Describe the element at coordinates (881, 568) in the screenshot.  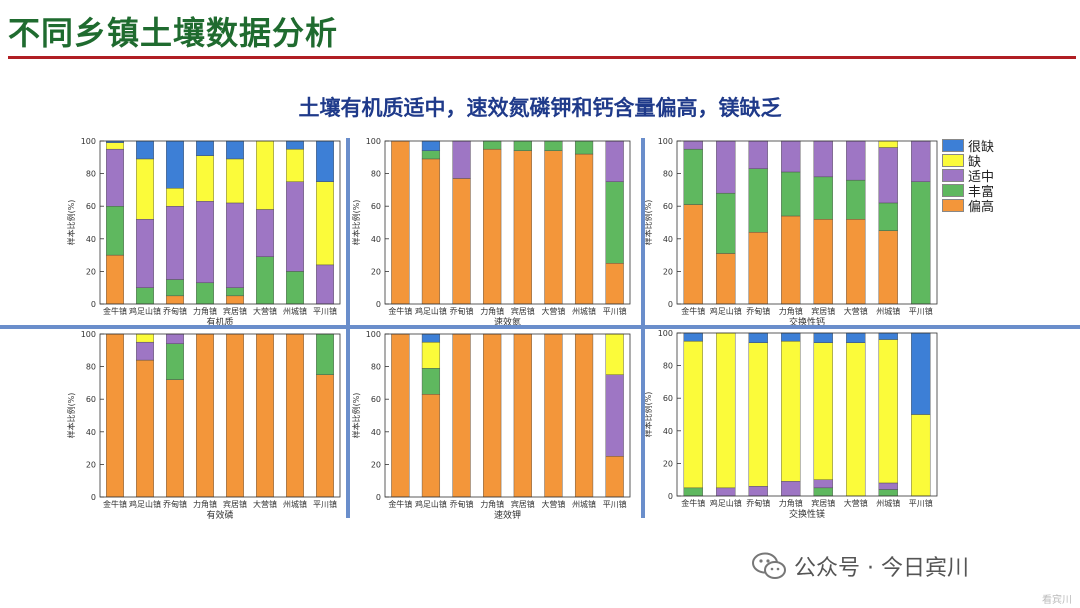
I see `watermark-text: 公众号 · 今日宾川` at that location.